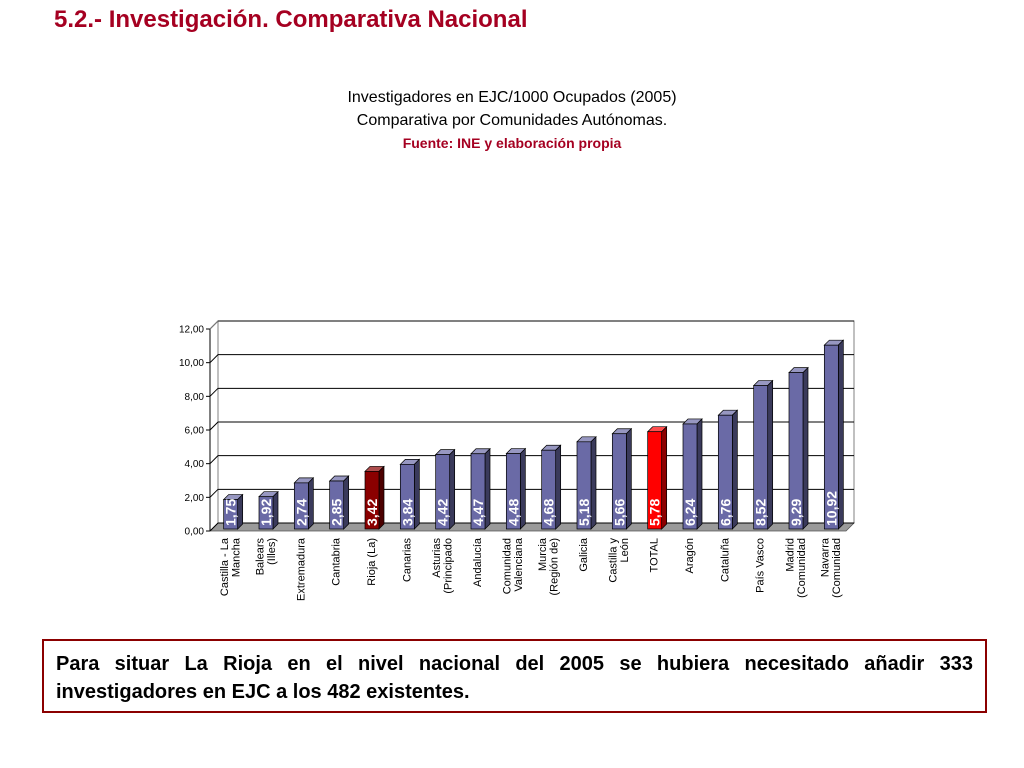  Describe the element at coordinates (761, 512) in the screenshot. I see `bar-value-label: 8,52` at that location.